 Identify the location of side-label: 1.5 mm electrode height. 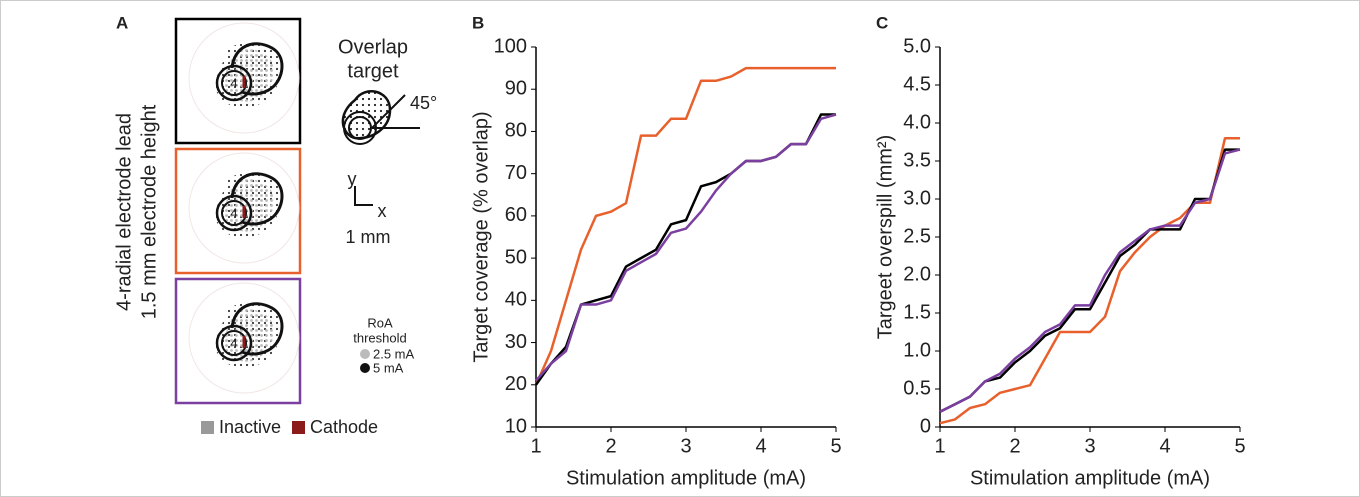
(149, 211).